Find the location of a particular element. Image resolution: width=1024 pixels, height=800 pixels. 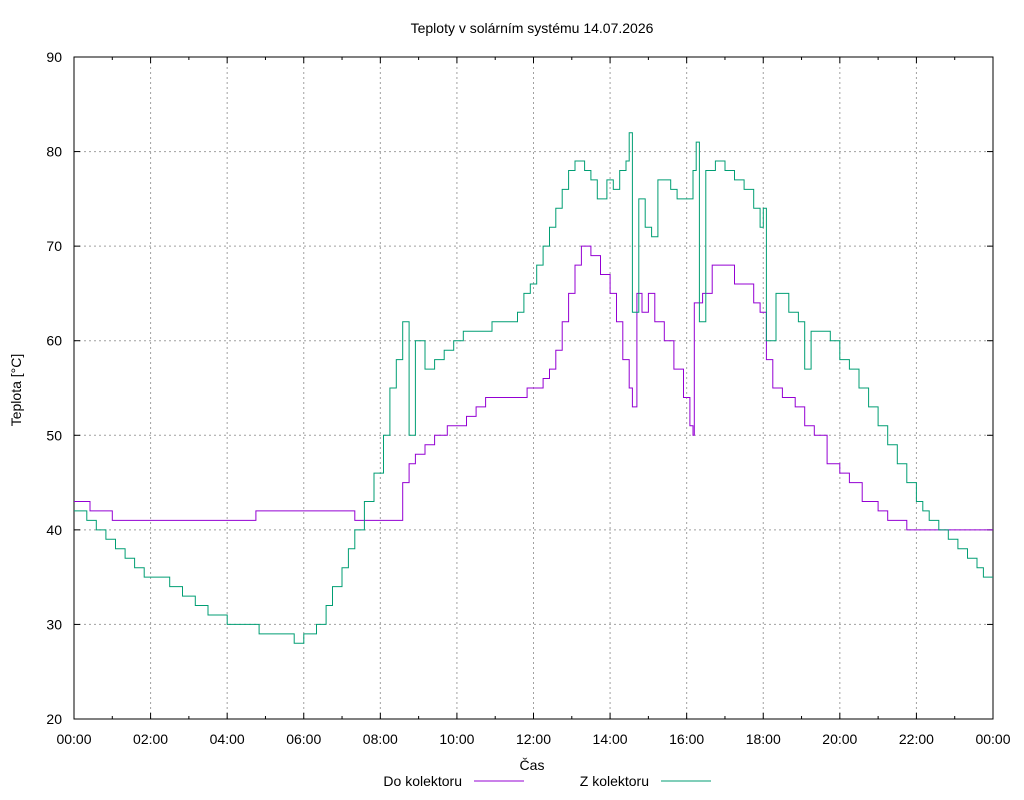

x-tick-label: 06:00 is located at coordinates (303, 739).